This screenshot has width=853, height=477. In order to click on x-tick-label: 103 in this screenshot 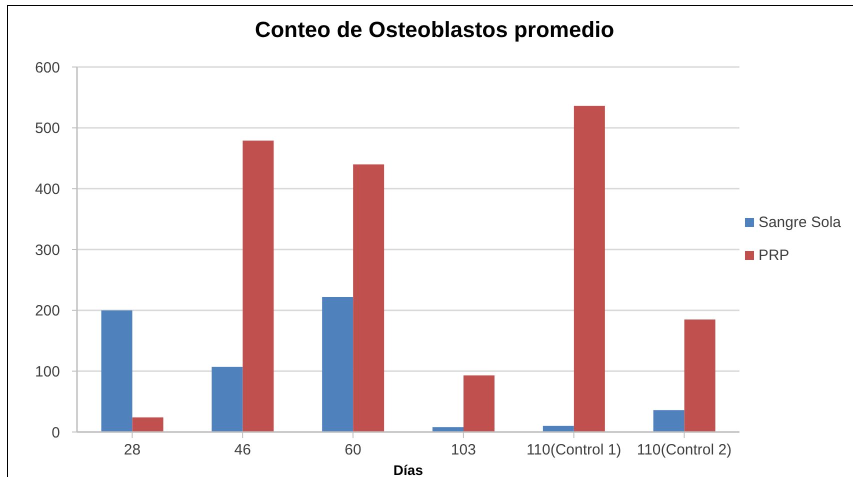, I will do `click(463, 450)`.